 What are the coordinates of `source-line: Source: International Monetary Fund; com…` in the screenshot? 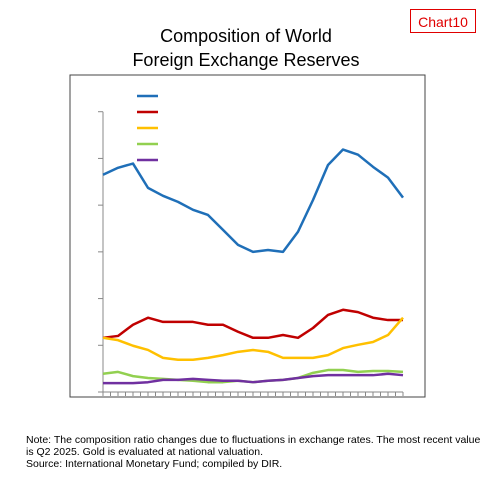 It's located at (154, 464).